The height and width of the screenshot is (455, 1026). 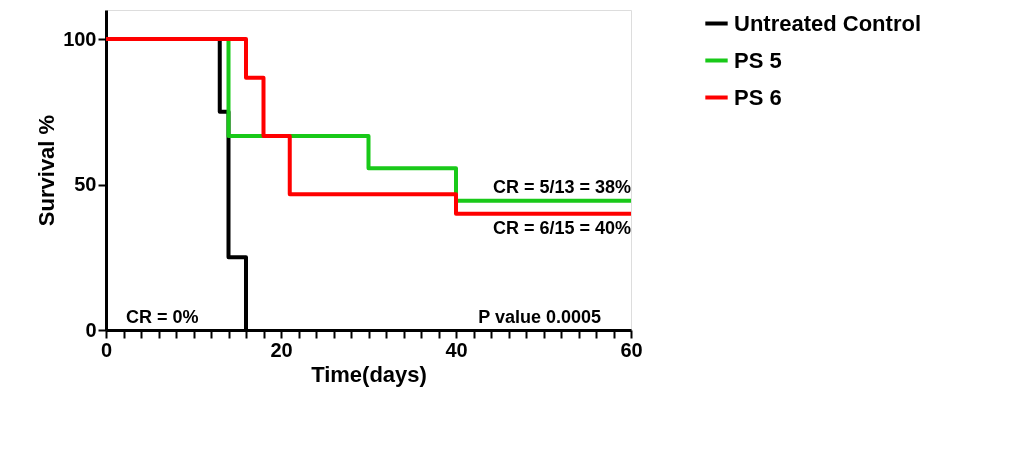 I want to click on legend-label: PS 5, so click(x=758, y=60).